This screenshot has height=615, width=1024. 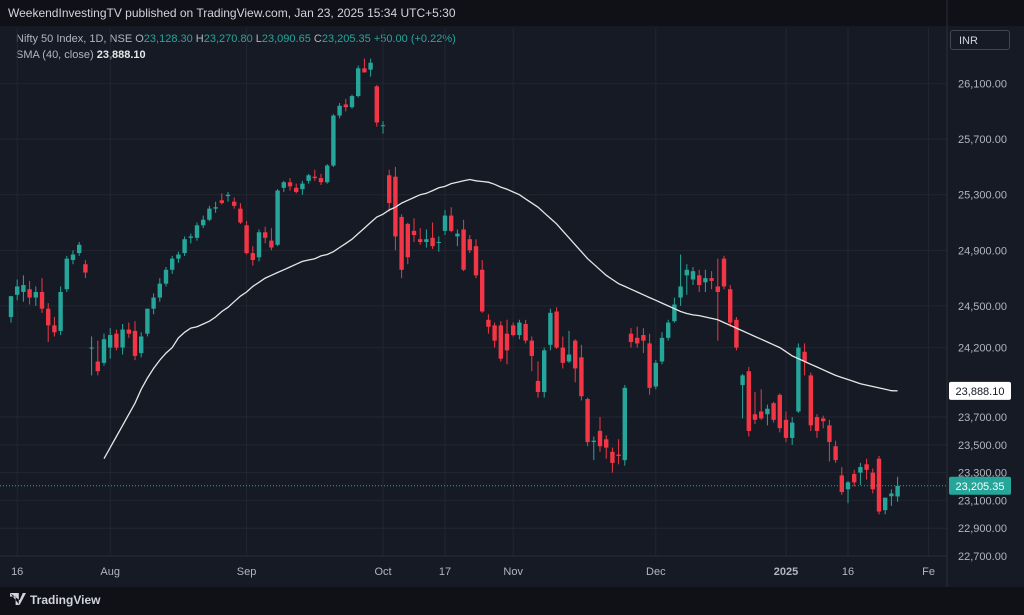 What do you see at coordinates (982, 557) in the screenshot?
I see `price-tick-label: 22,700.00` at bounding box center [982, 557].